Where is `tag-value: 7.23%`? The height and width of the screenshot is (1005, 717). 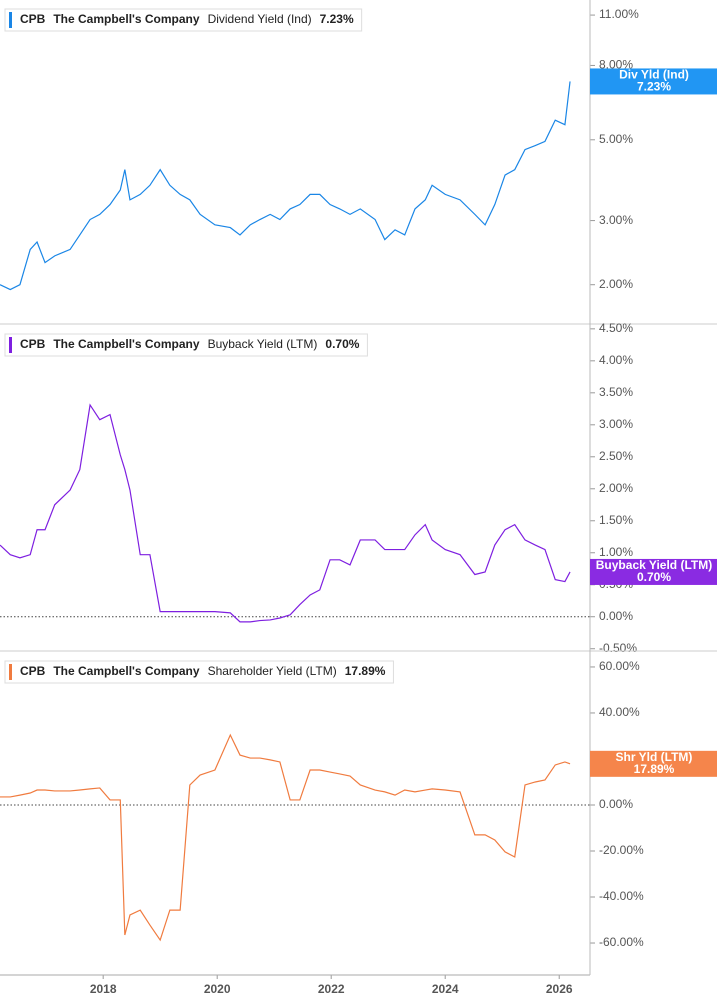 tag-value: 7.23% is located at coordinates (654, 87).